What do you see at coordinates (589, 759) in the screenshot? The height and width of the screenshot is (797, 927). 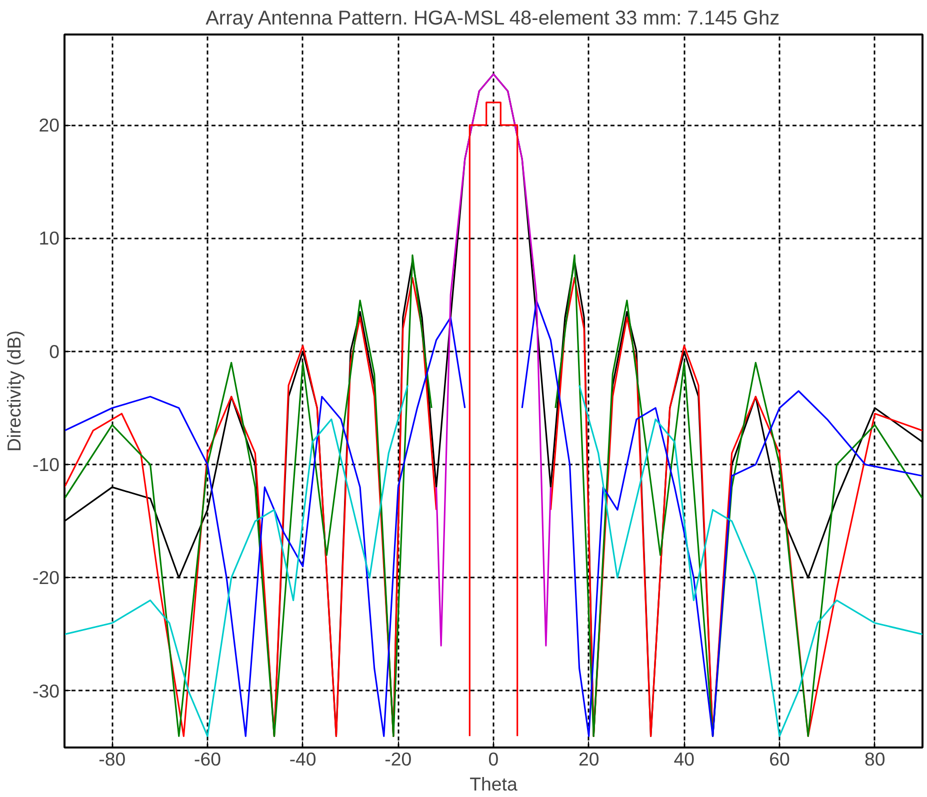 I see `x-tick-label: 20` at bounding box center [589, 759].